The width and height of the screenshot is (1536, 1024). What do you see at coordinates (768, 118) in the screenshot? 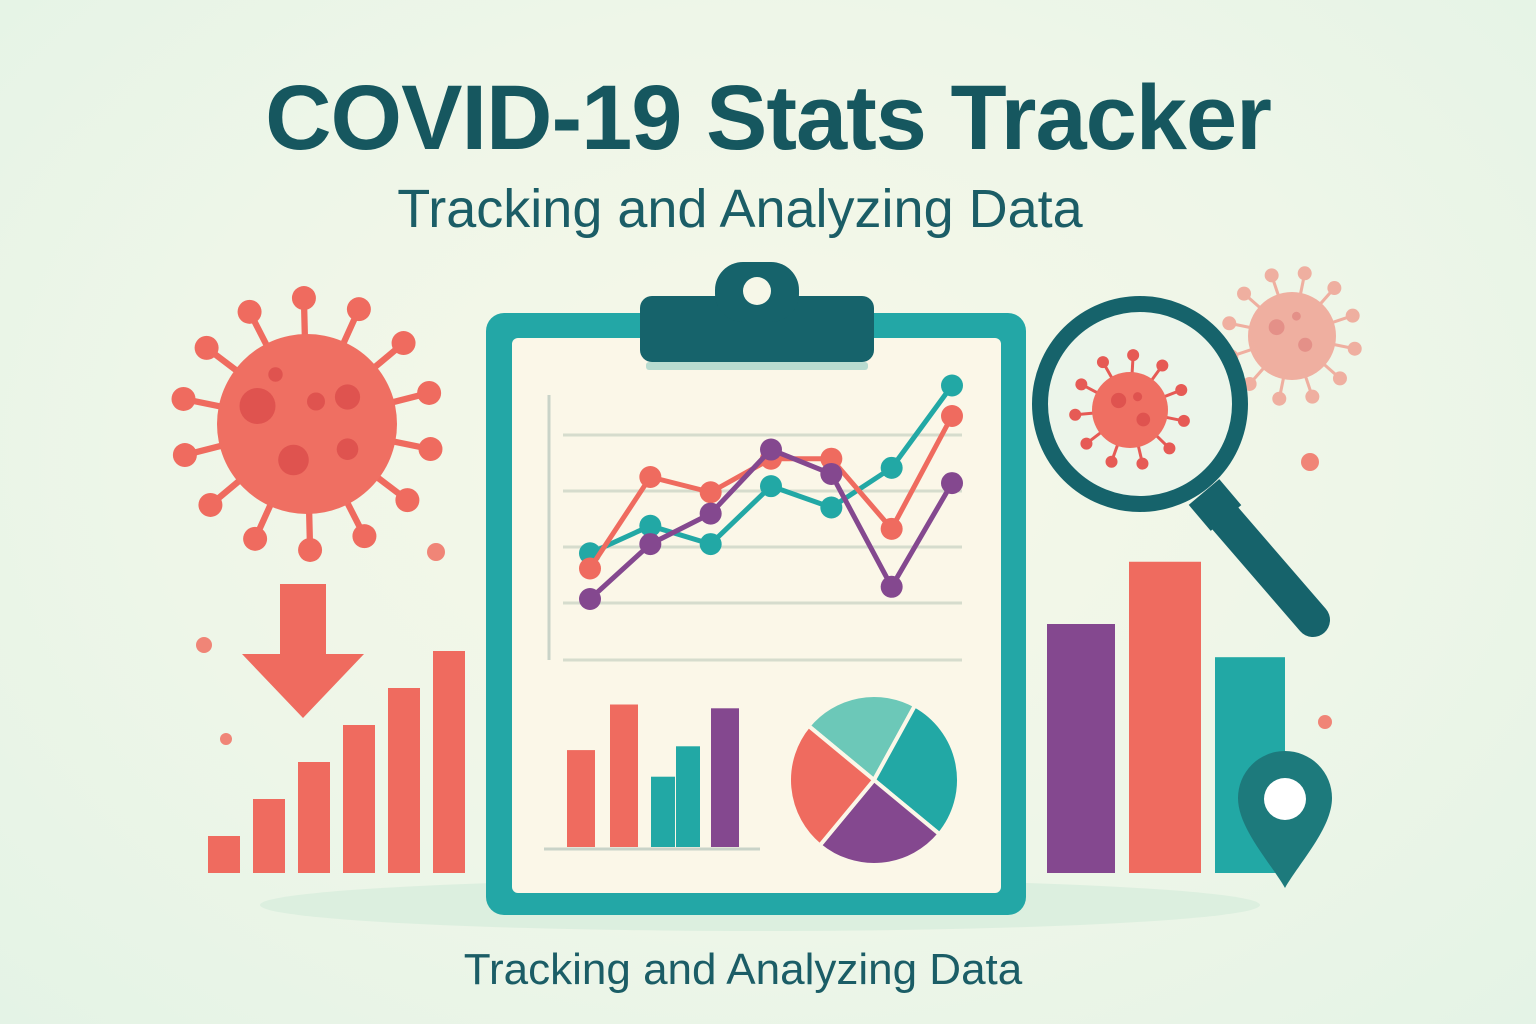
I see `page-title: COVID-19 Stats Tracker` at bounding box center [768, 118].